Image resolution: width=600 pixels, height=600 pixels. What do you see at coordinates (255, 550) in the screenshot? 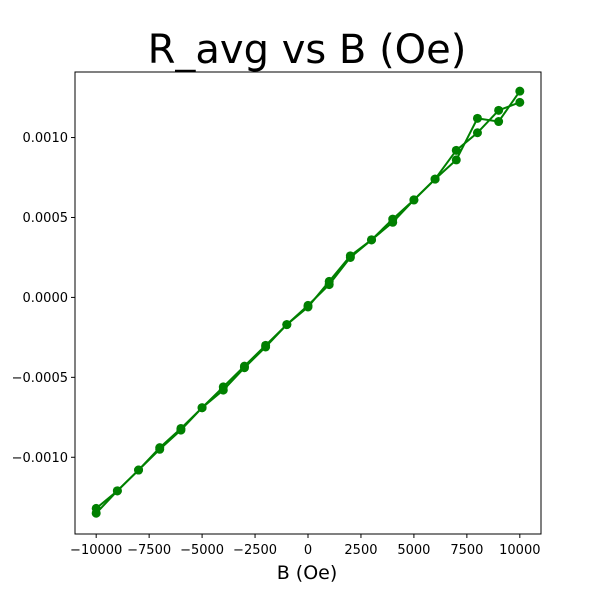
I see `x-tick-label: −2500` at bounding box center [255, 550].